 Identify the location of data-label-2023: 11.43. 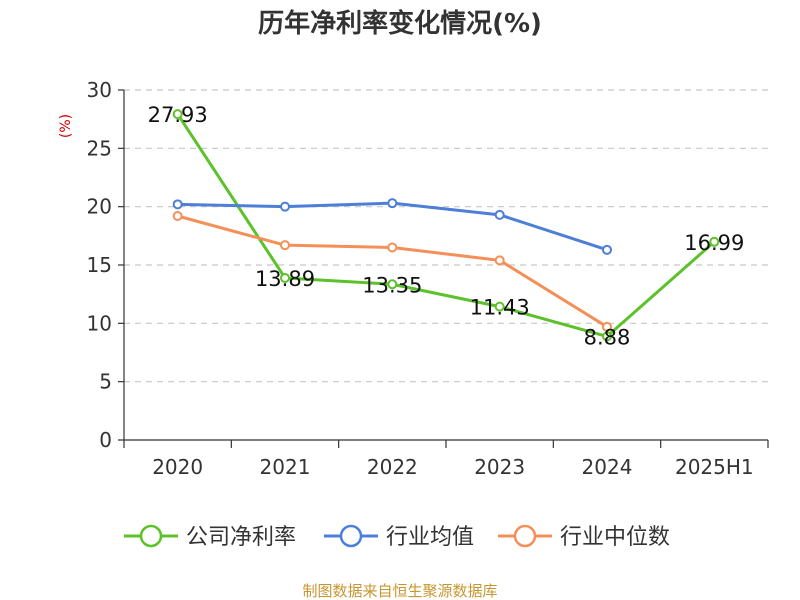
(500, 308).